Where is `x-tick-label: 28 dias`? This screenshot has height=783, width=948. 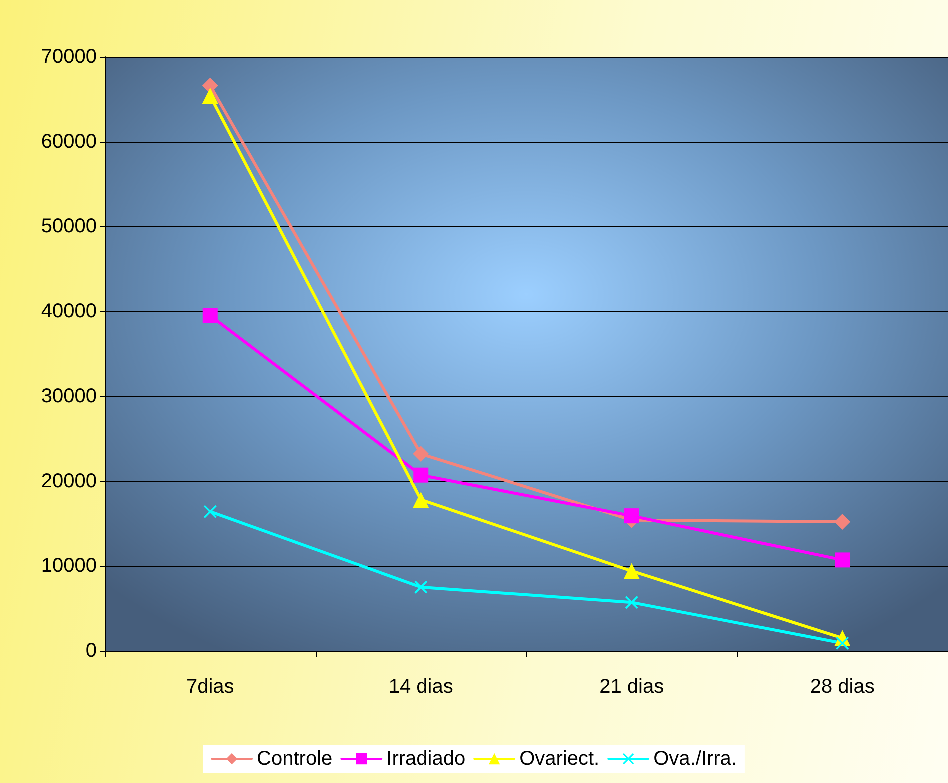
x-tick-label: 28 dias is located at coordinates (842, 687).